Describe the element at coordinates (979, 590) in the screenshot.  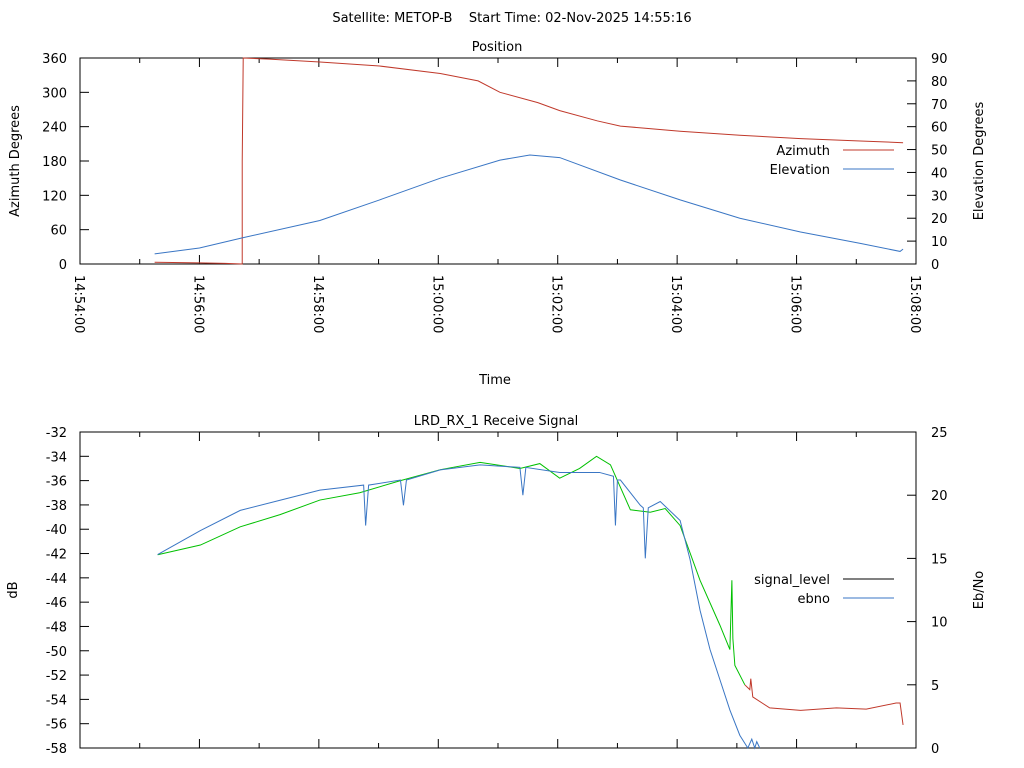
I see `ebno-axis-label: Eb/No` at that location.